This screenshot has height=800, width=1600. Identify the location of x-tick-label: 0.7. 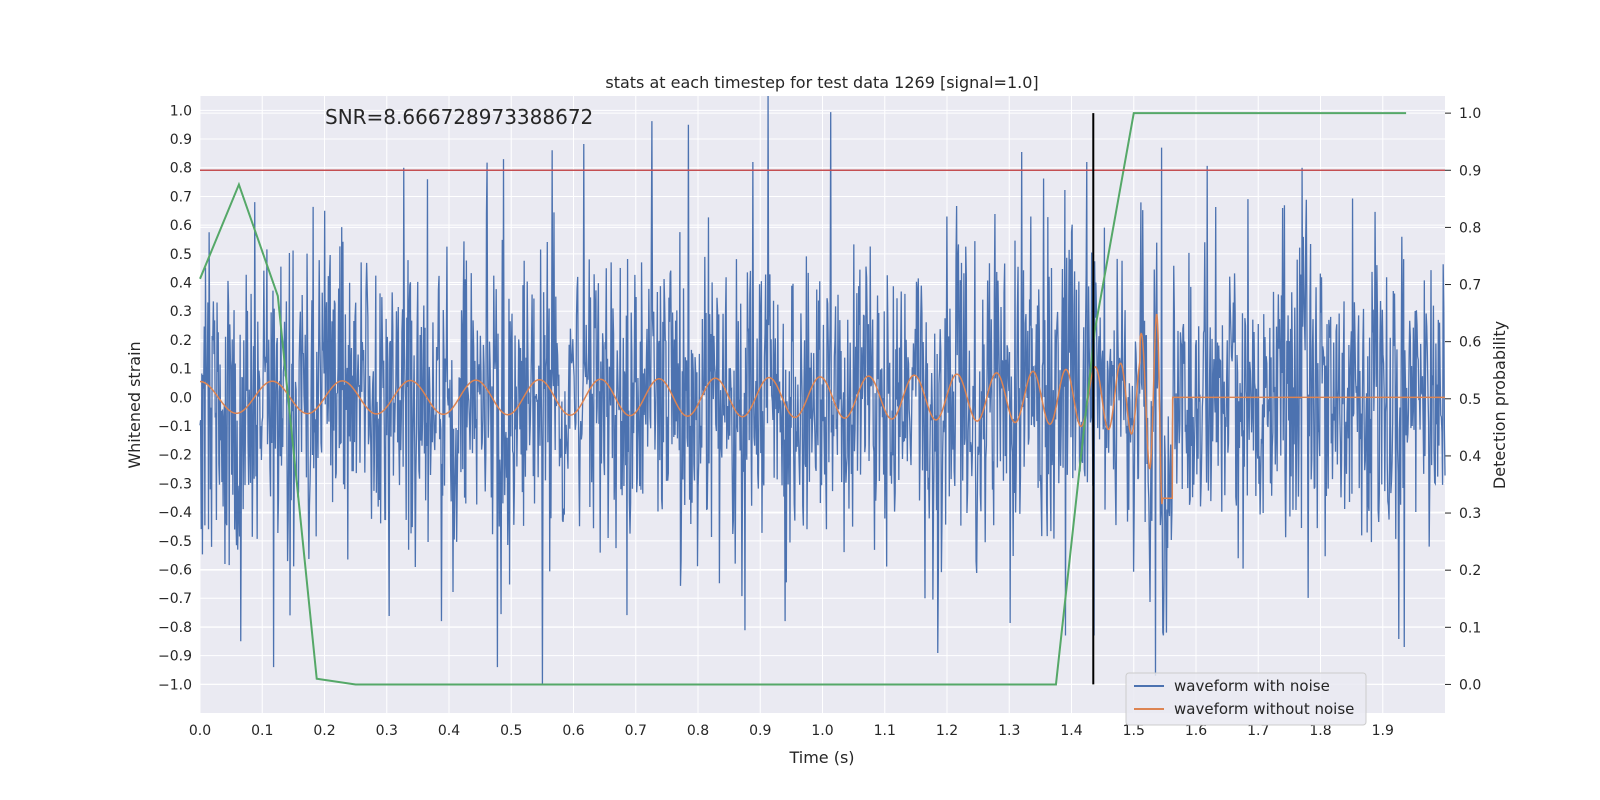
(636, 731).